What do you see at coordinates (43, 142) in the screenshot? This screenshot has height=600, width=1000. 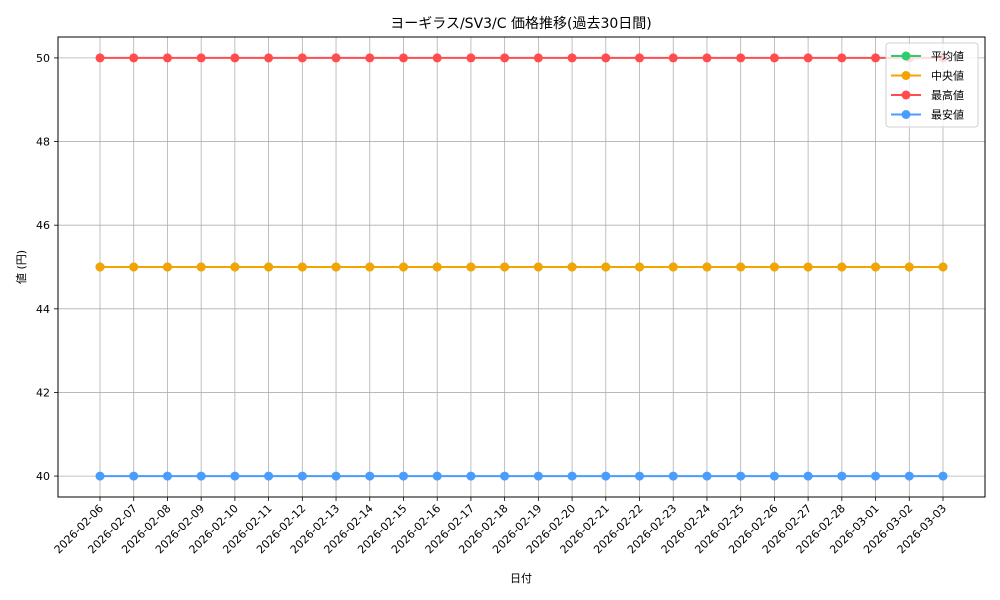 I see `y-tick-label: 48` at bounding box center [43, 142].